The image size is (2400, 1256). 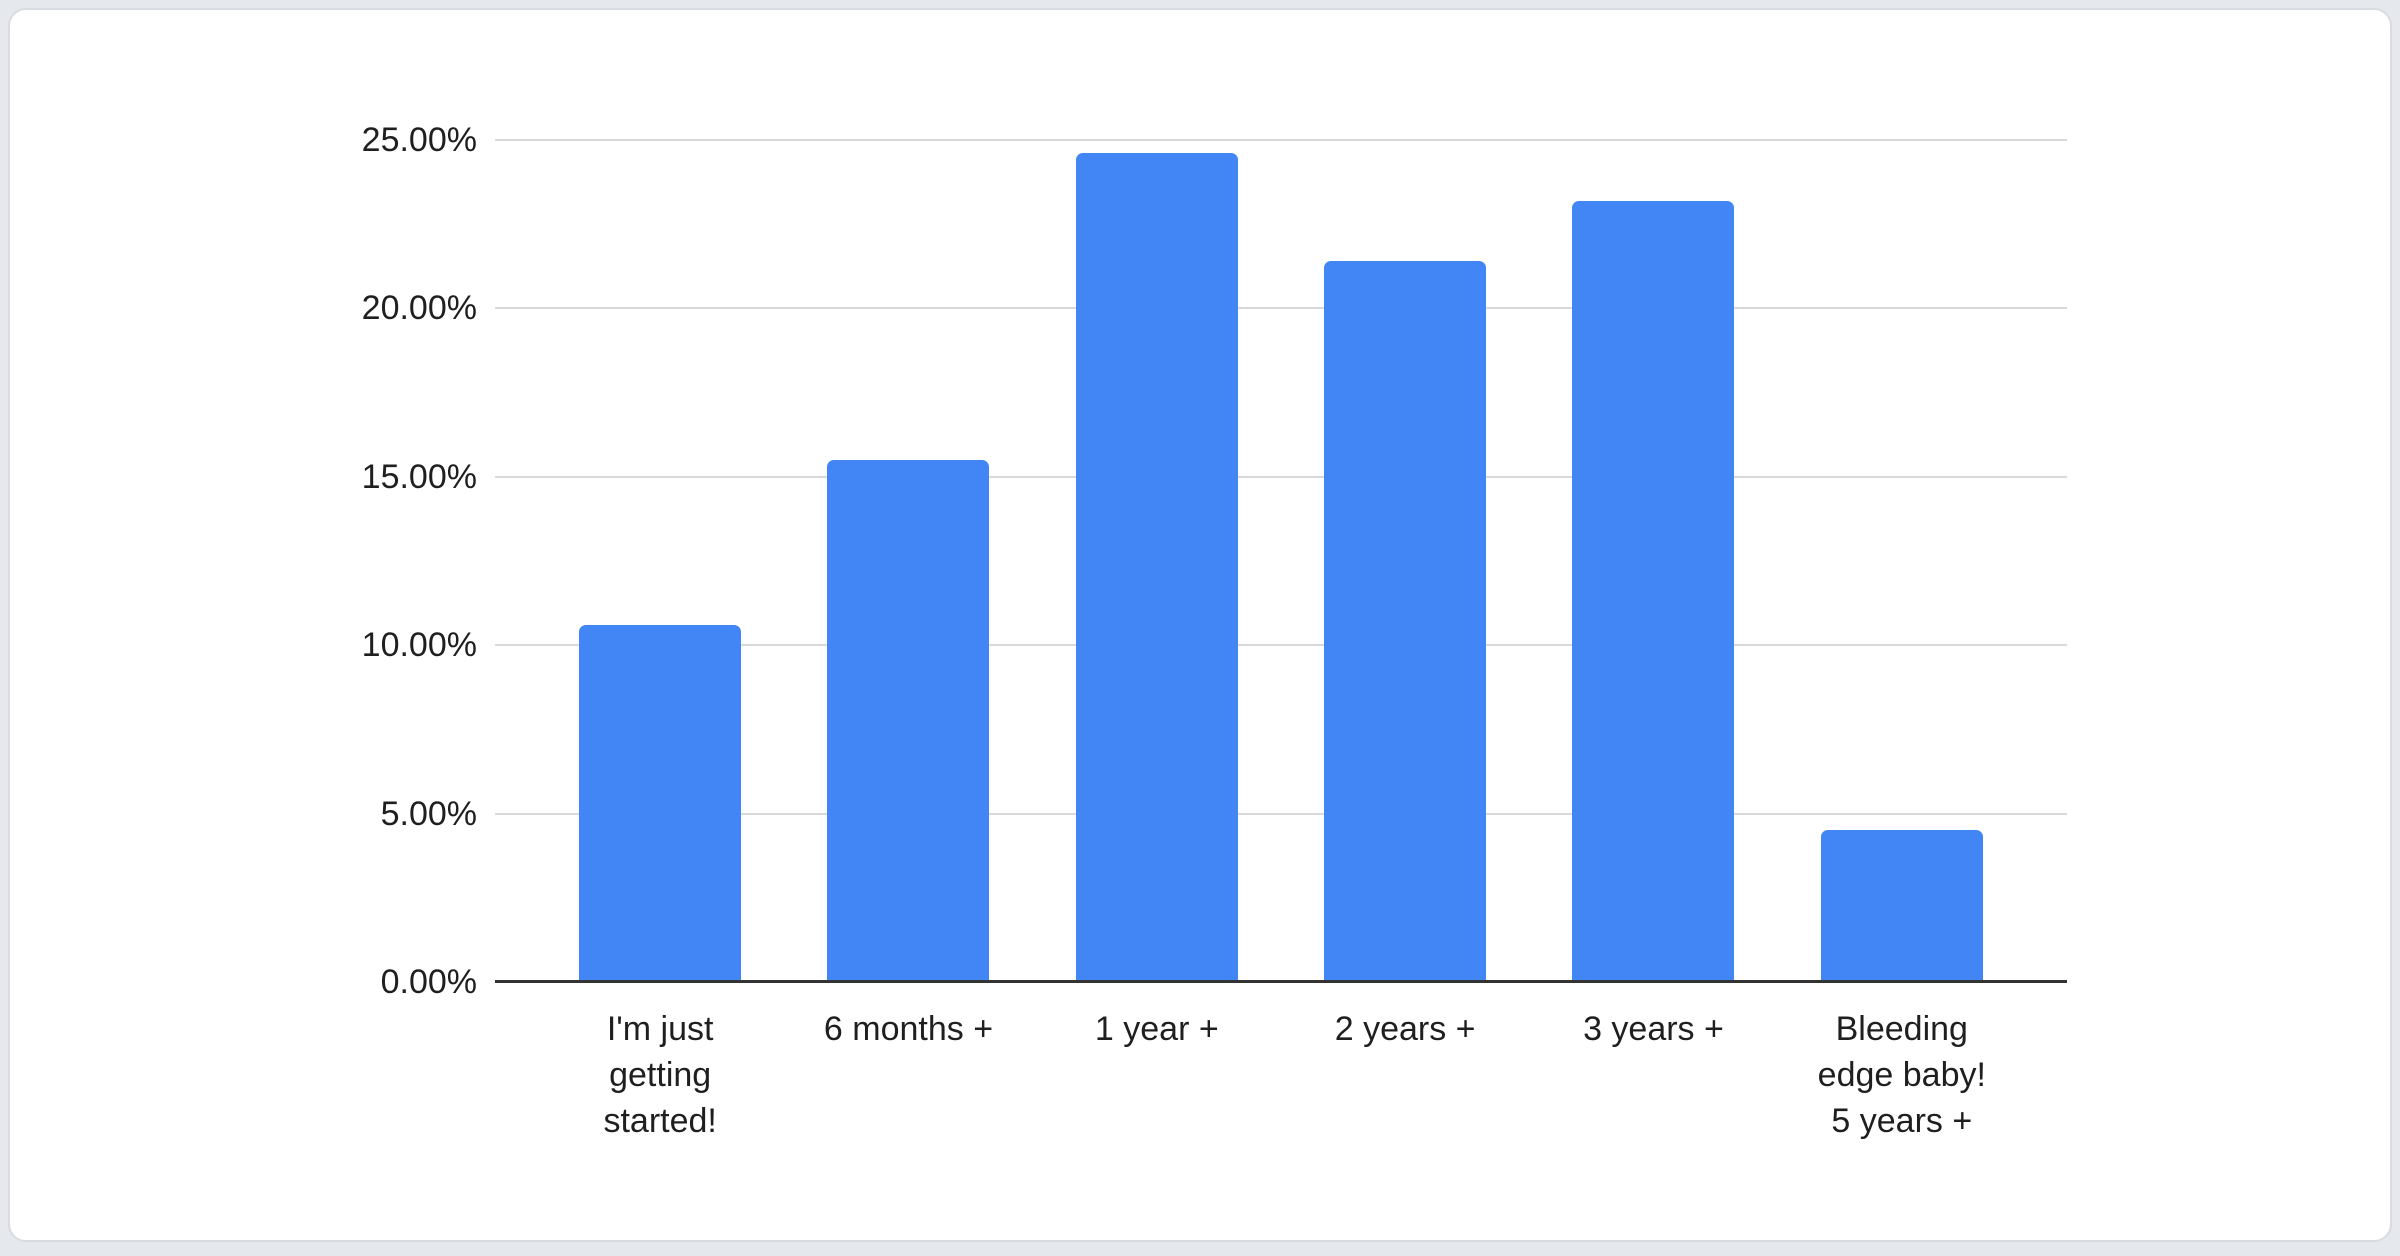 What do you see at coordinates (1281, 981) in the screenshot?
I see `x-axis-line` at bounding box center [1281, 981].